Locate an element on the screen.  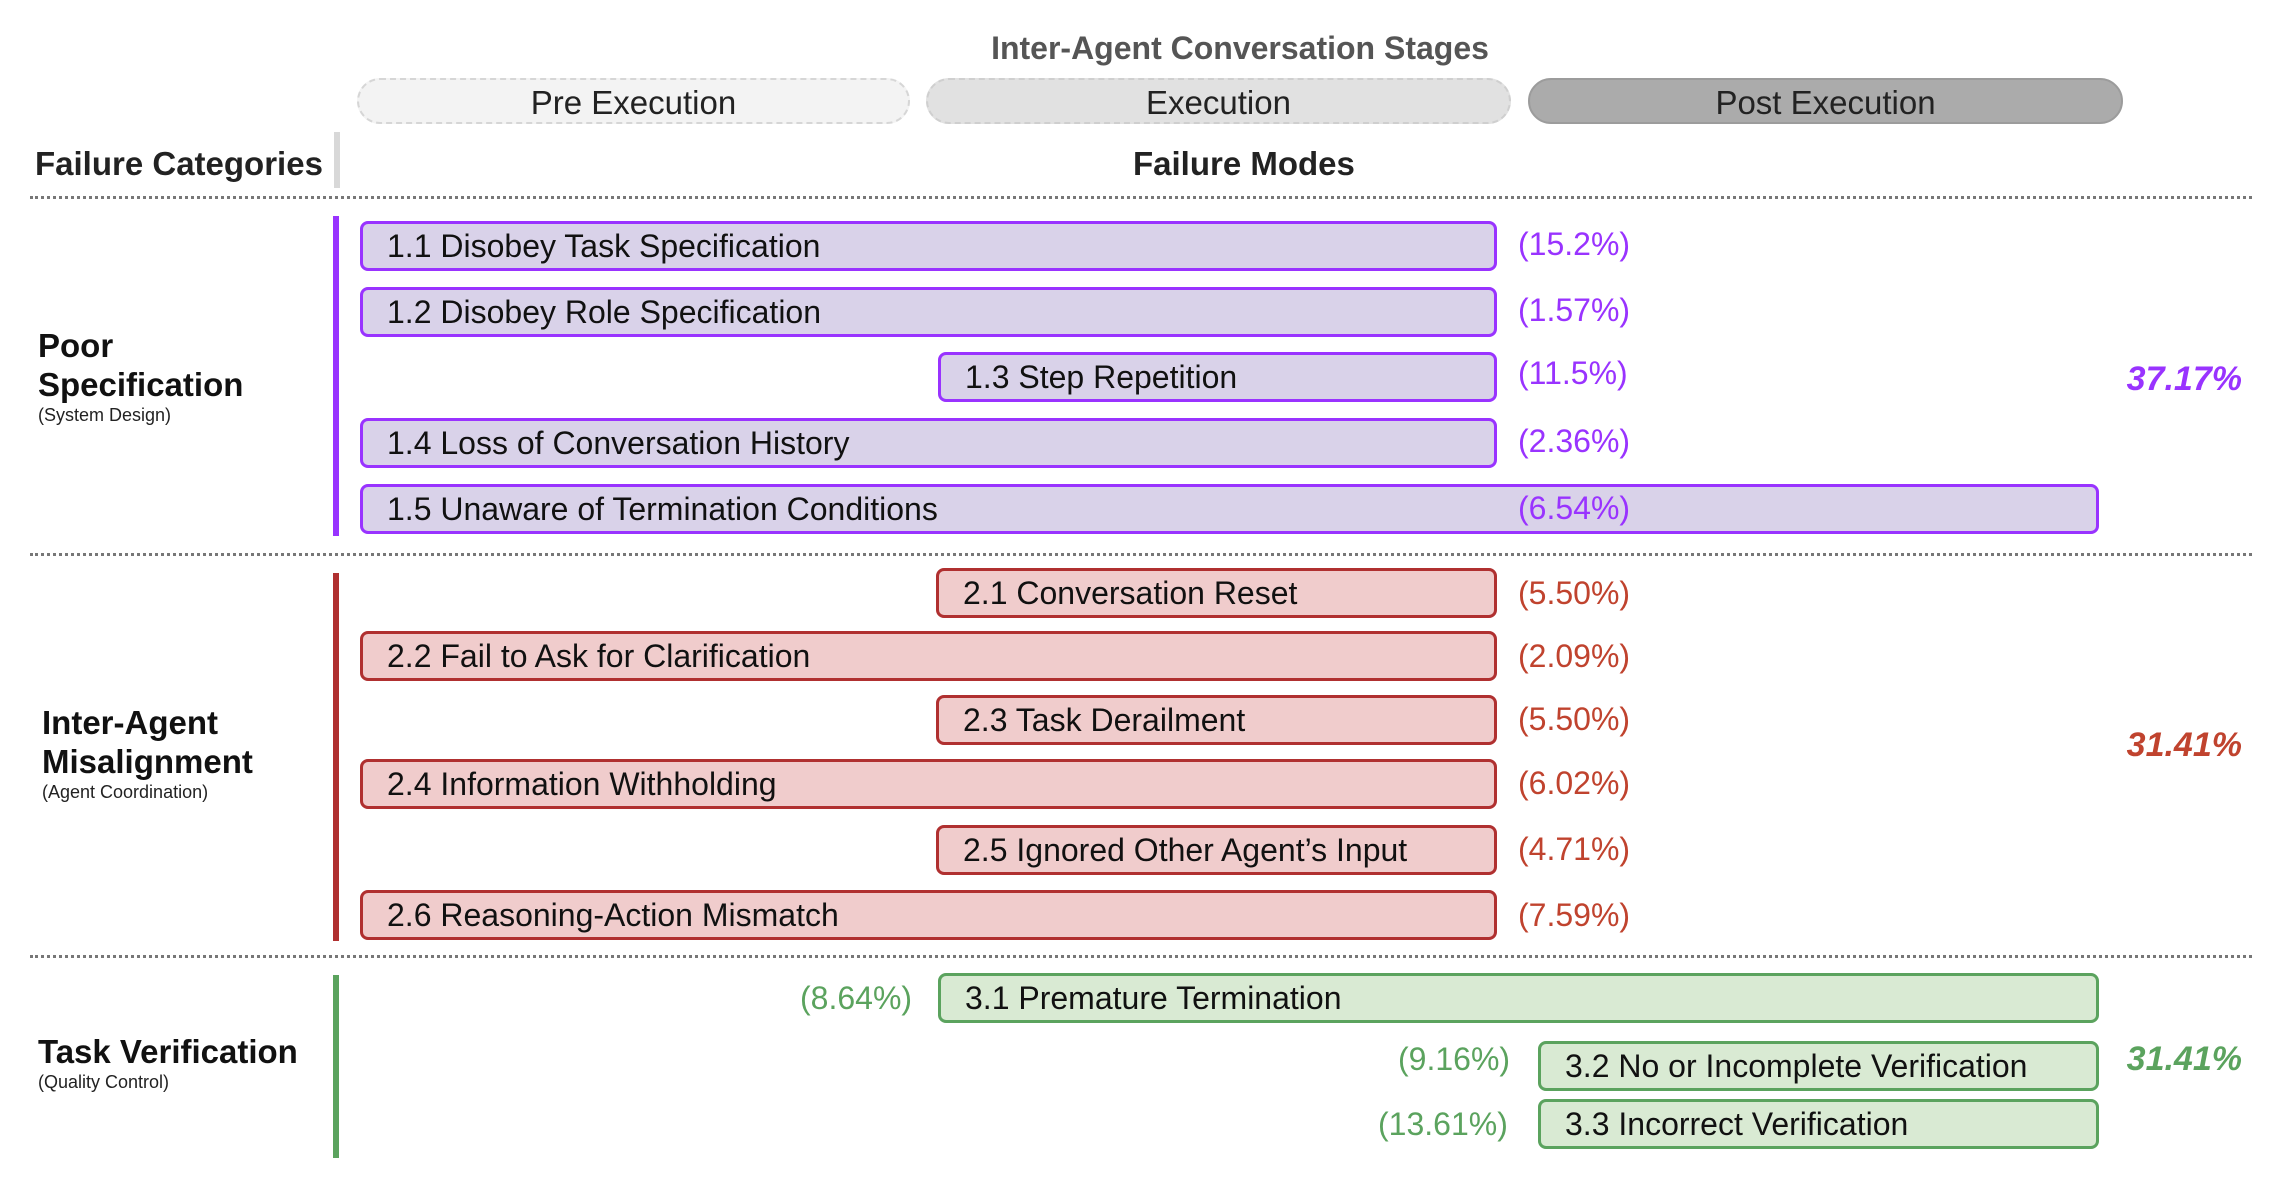
category-bar-inter-agent-misalignment is located at coordinates (336, 757).